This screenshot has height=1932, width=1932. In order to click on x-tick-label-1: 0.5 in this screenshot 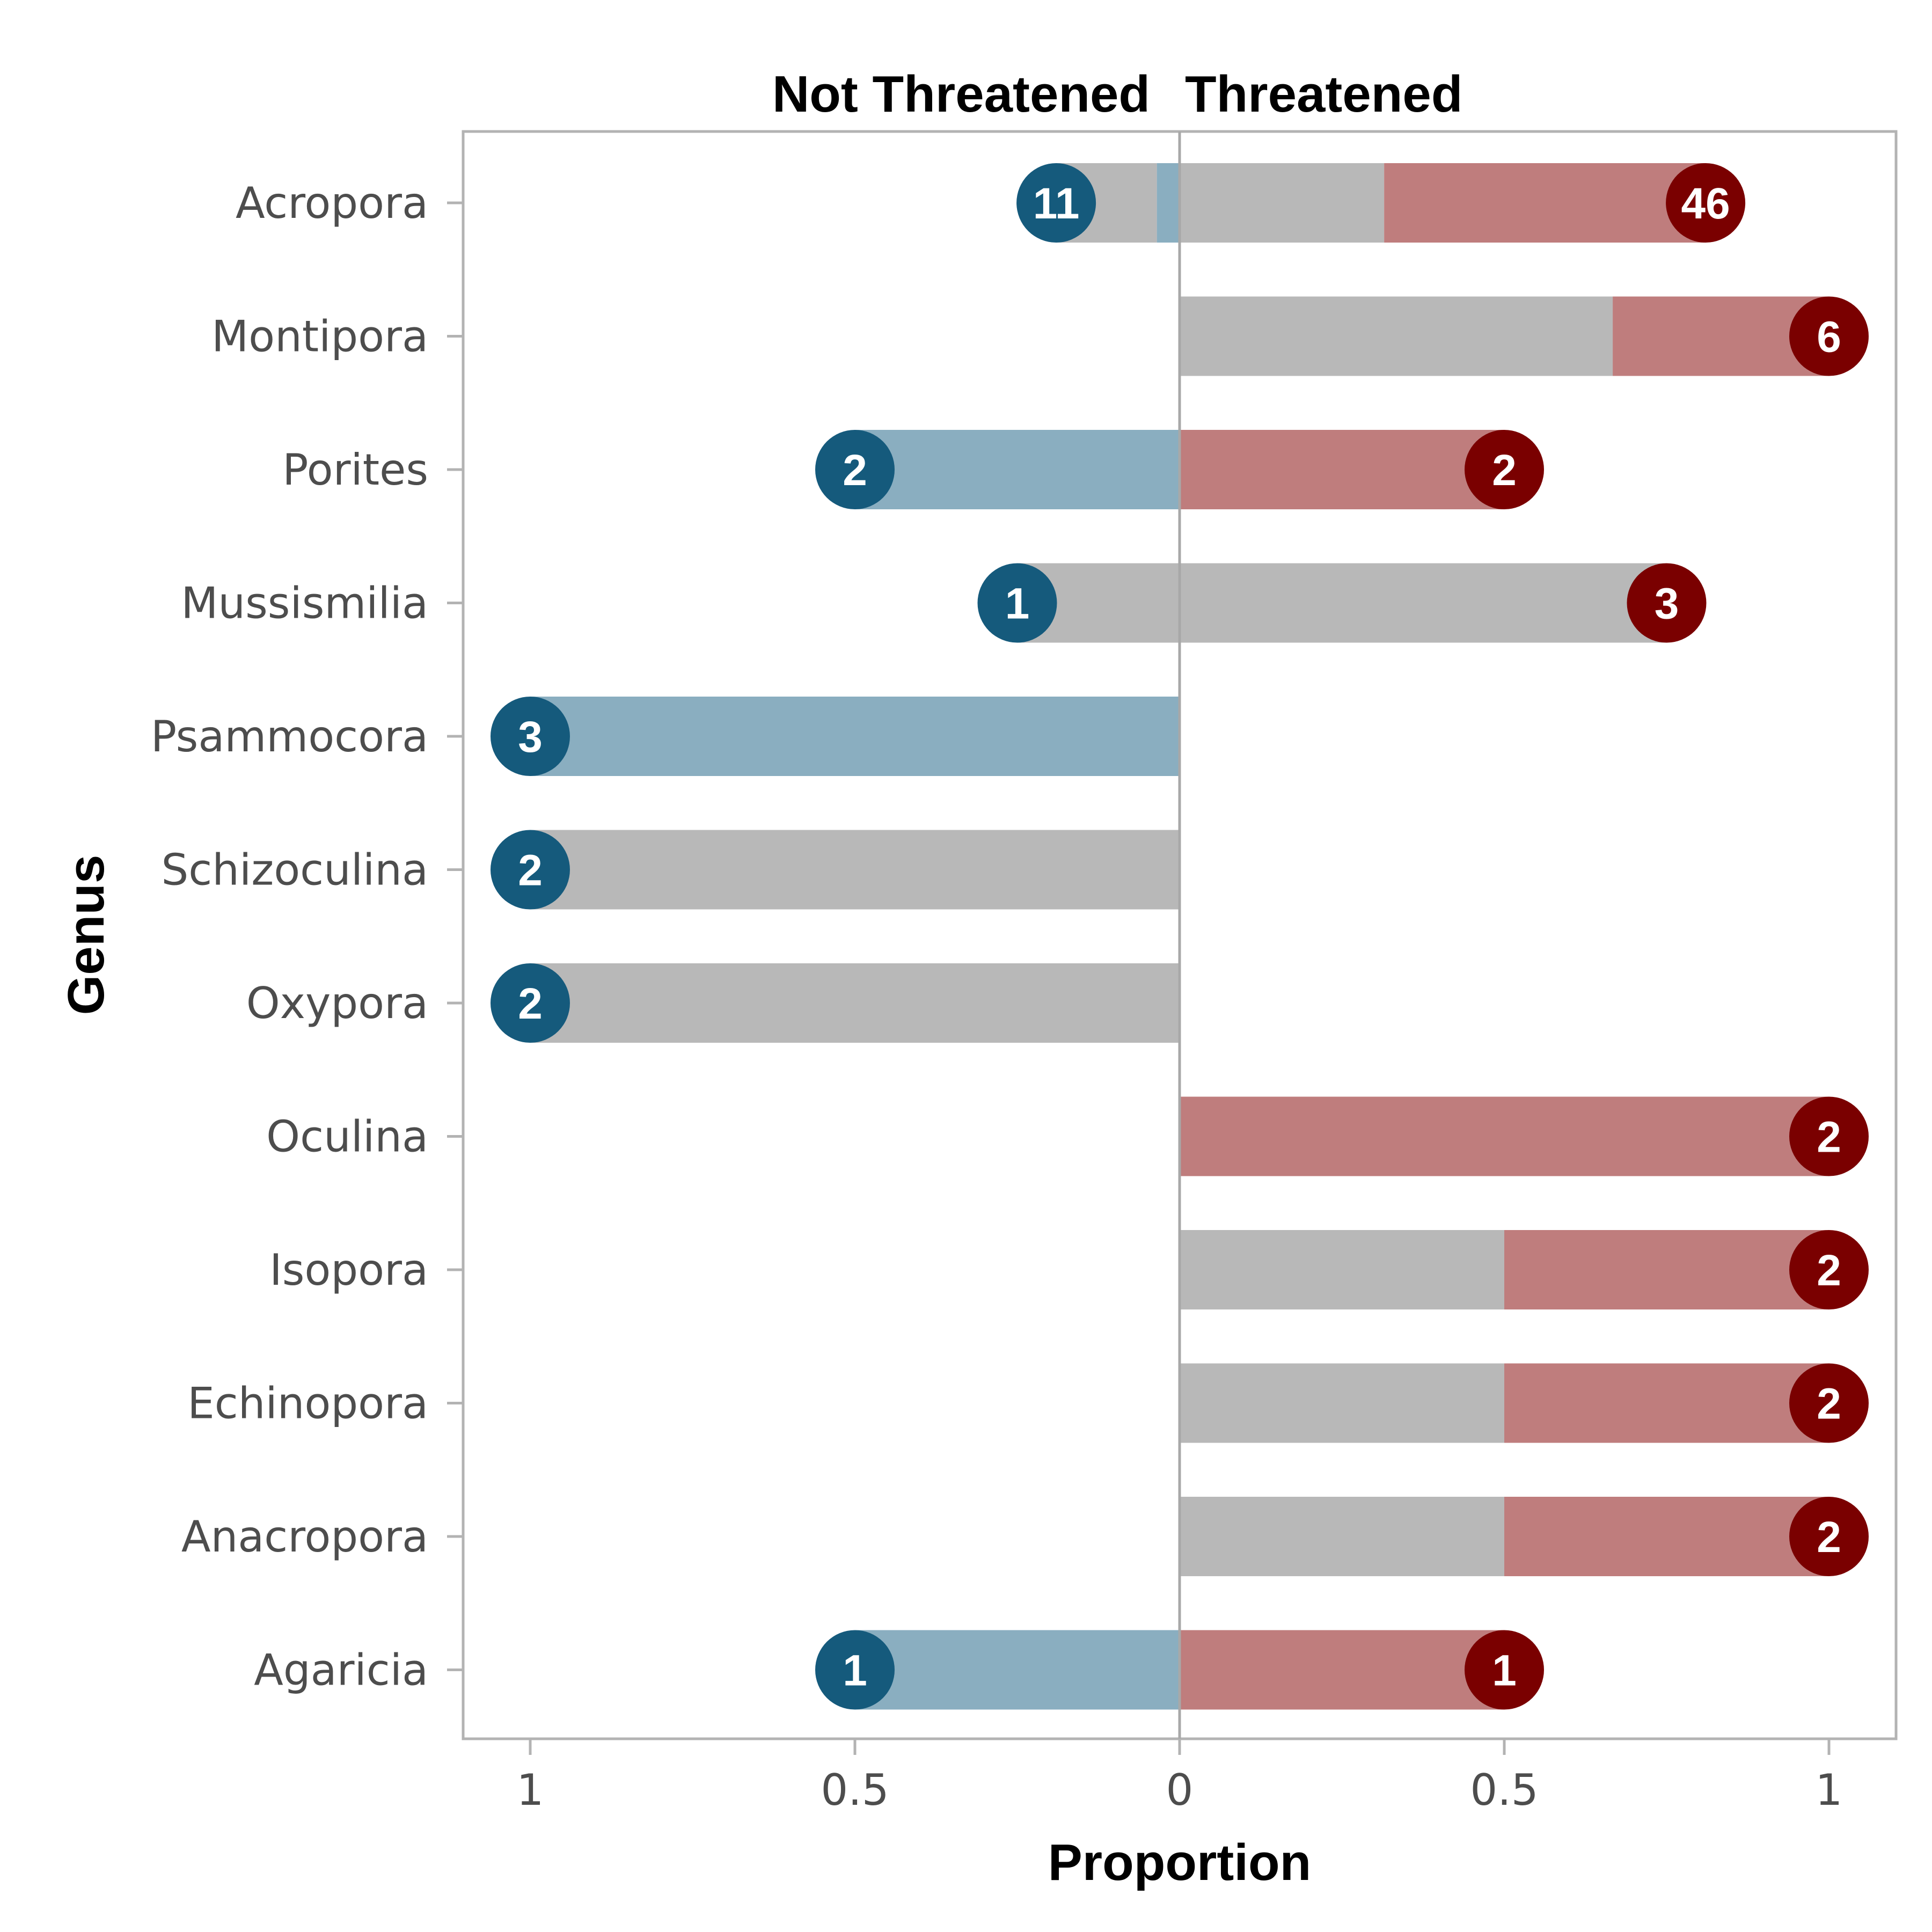, I will do `click(855, 1790)`.